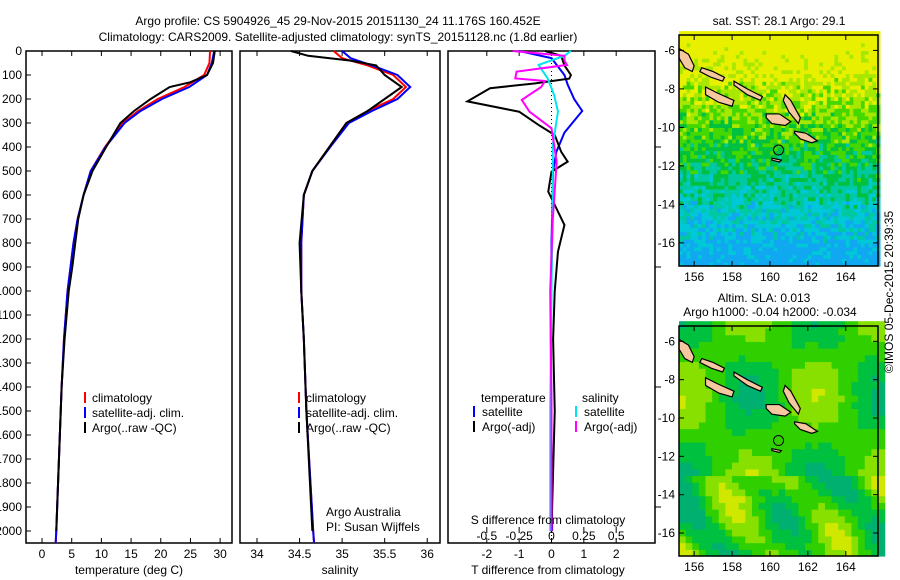 This screenshot has width=900, height=580. What do you see at coordinates (584, 536) in the screenshot?
I see `x2-tick-label: 0.25` at bounding box center [584, 536].